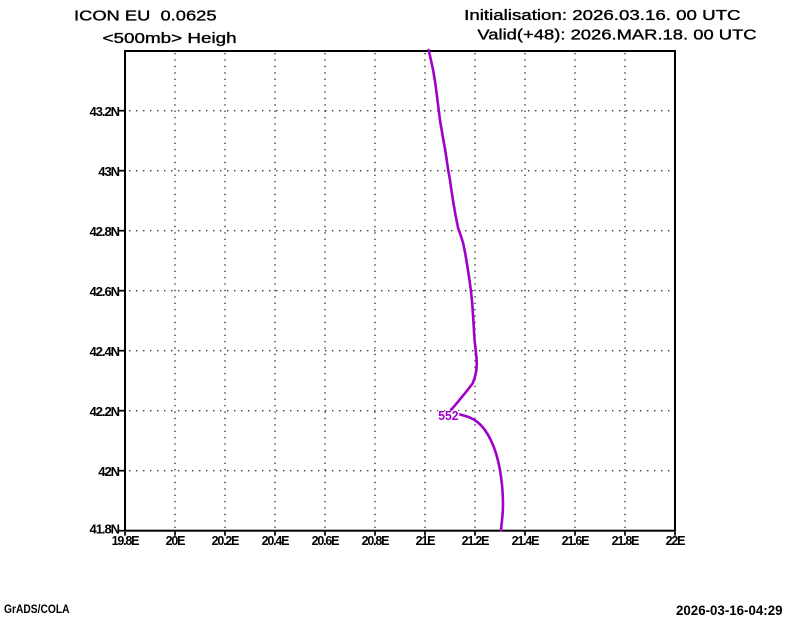  I want to click on svg-text: 43N, so click(108, 171).